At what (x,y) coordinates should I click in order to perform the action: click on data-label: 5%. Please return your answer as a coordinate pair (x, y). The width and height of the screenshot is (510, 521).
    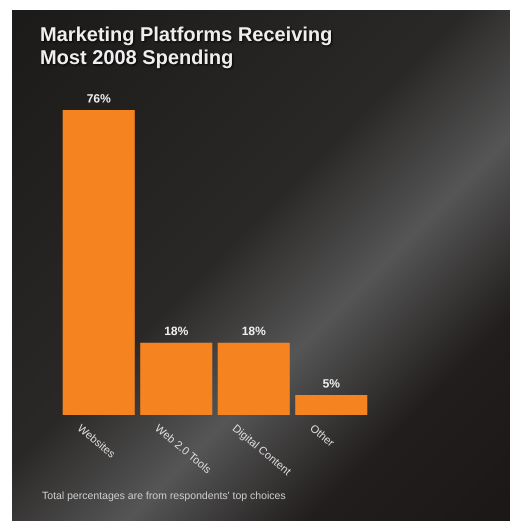
    Looking at the image, I should click on (331, 383).